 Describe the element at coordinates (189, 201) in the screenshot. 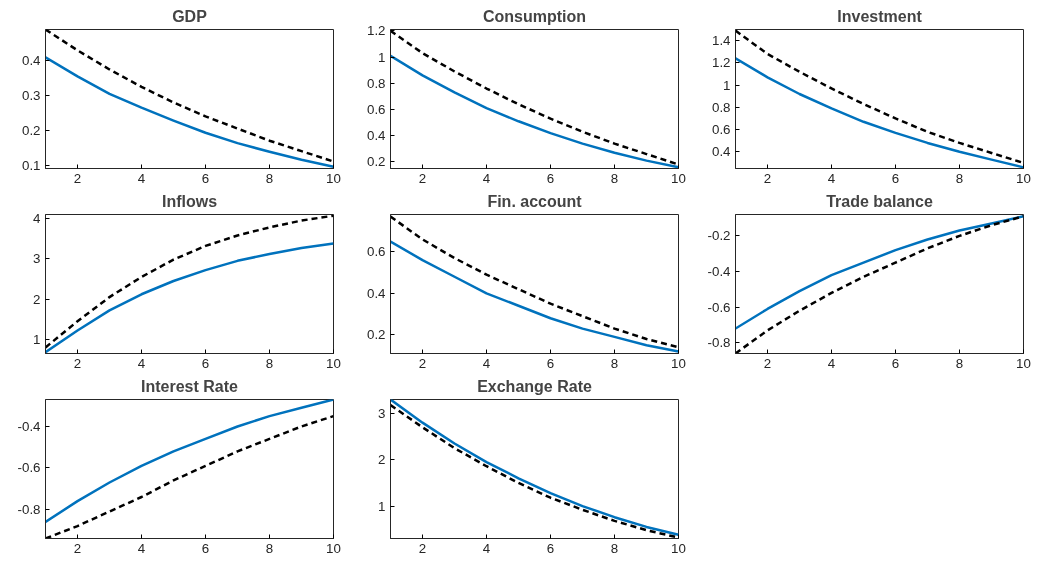

I see `chart-title: Inflows` at that location.